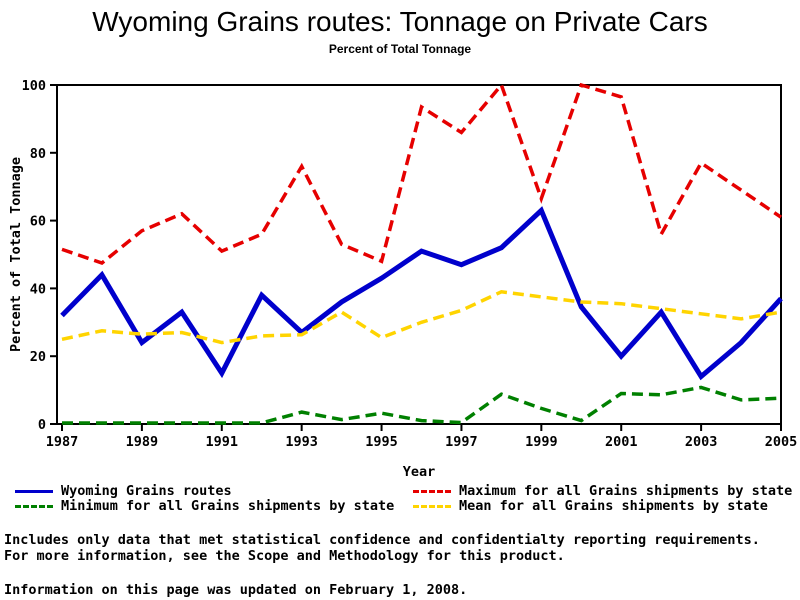 The width and height of the screenshot is (800, 600). I want to click on x-tick-label: 1991, so click(222, 442).